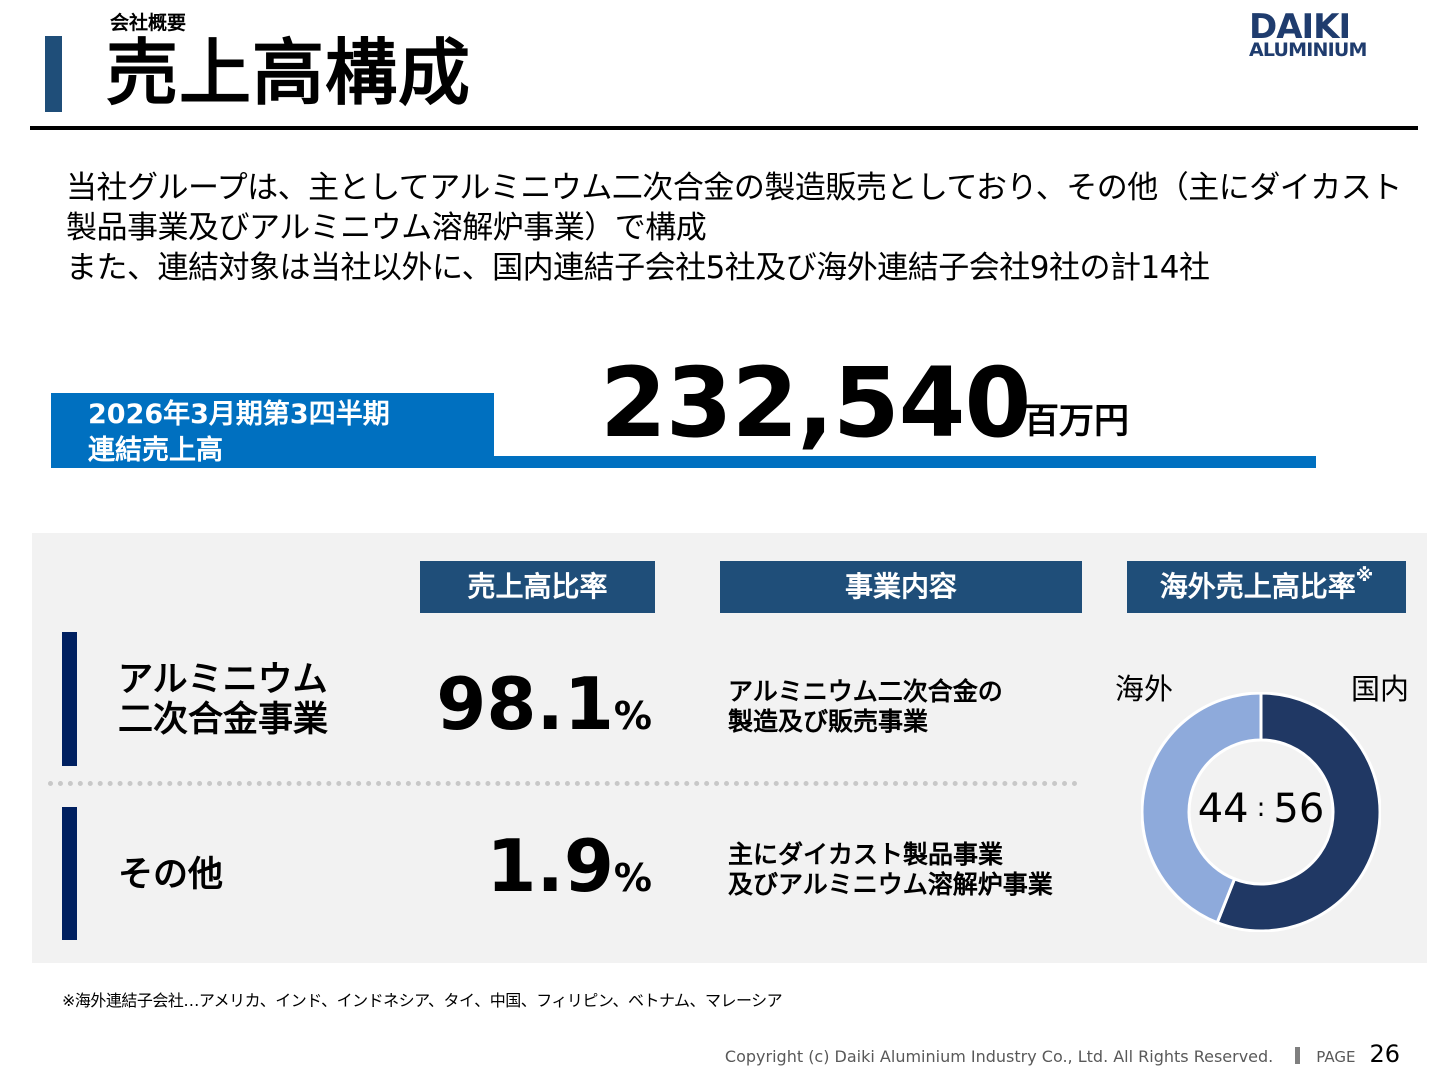  I want to click on donut-label-overseas: 海外, so click(1144, 689).